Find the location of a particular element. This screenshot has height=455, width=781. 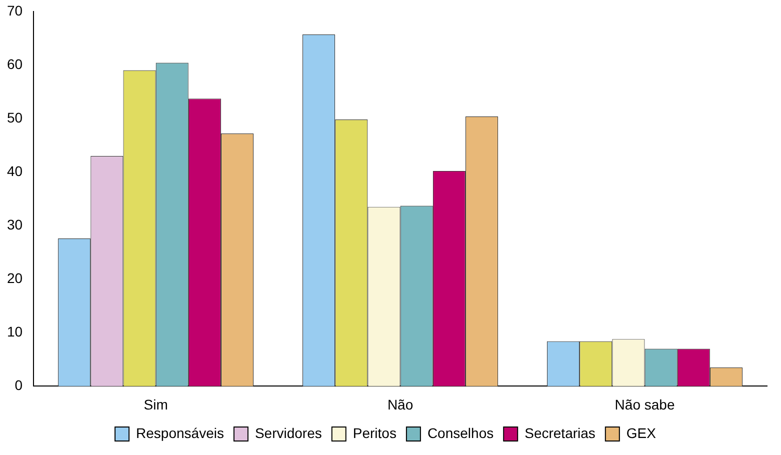

y-tick-label: 30 is located at coordinates (14, 224).